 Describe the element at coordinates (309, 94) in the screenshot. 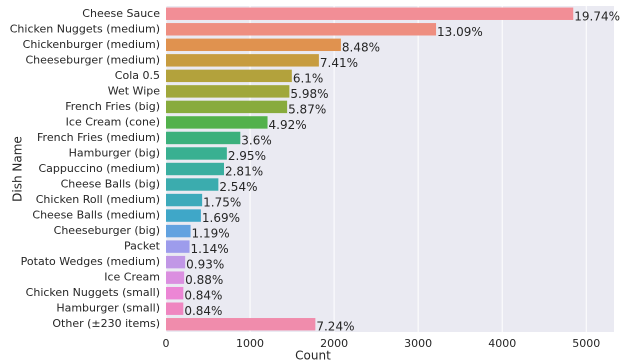

I see `value-label: 5.98%` at that location.